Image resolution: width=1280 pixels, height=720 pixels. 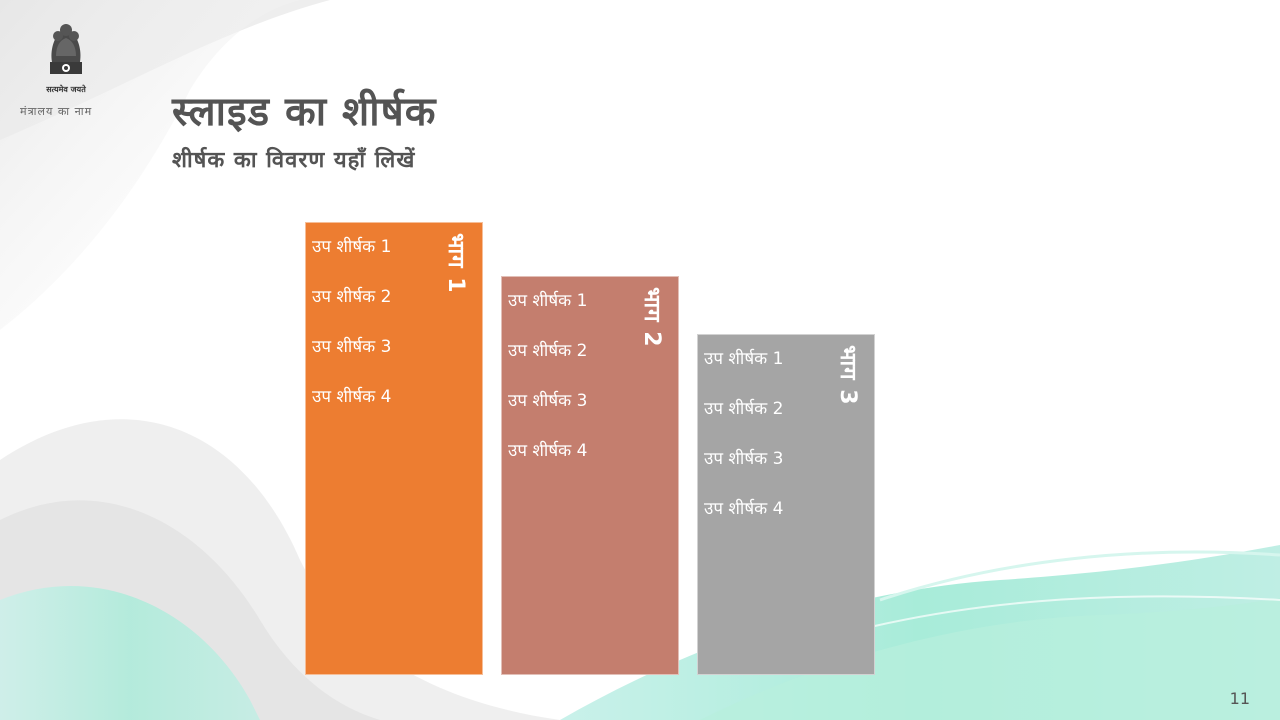 What do you see at coordinates (304, 112) in the screenshot?
I see `slide-title: स्लाइड का शीर्षक` at bounding box center [304, 112].